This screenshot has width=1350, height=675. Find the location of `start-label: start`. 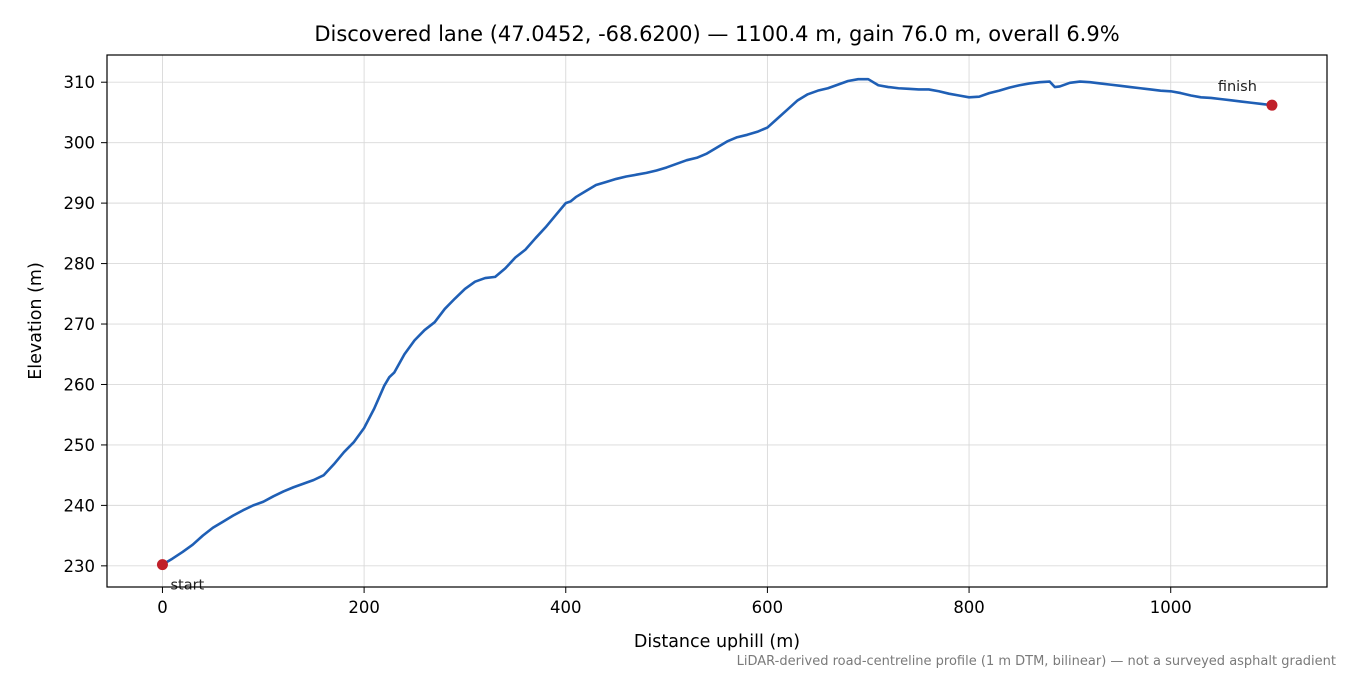

start-label: start is located at coordinates (187, 586).